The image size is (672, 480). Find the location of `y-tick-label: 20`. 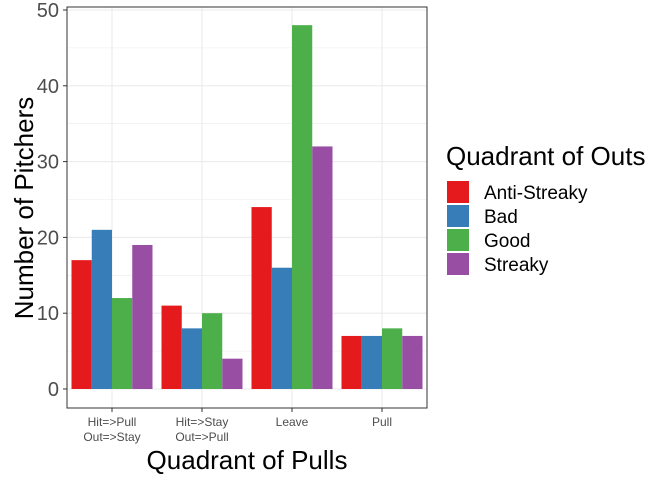

y-tick-label: 20 is located at coordinates (48, 238).